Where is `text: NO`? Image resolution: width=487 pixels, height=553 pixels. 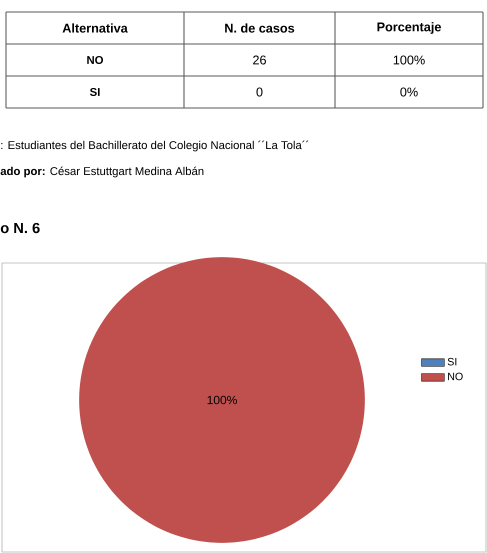
text: NO is located at coordinates (95, 60).